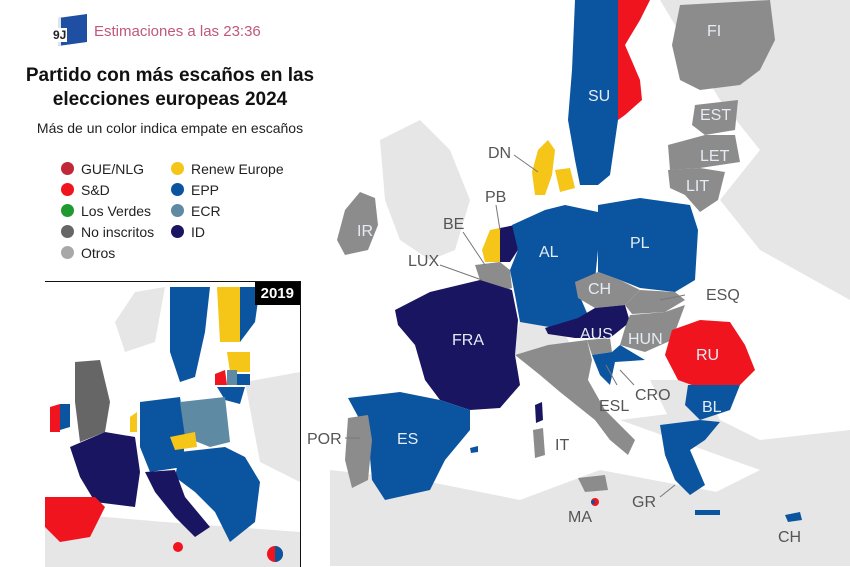 The height and width of the screenshot is (567, 850). Describe the element at coordinates (653, 395) in the screenshot. I see `label-cro: CRO` at that location.